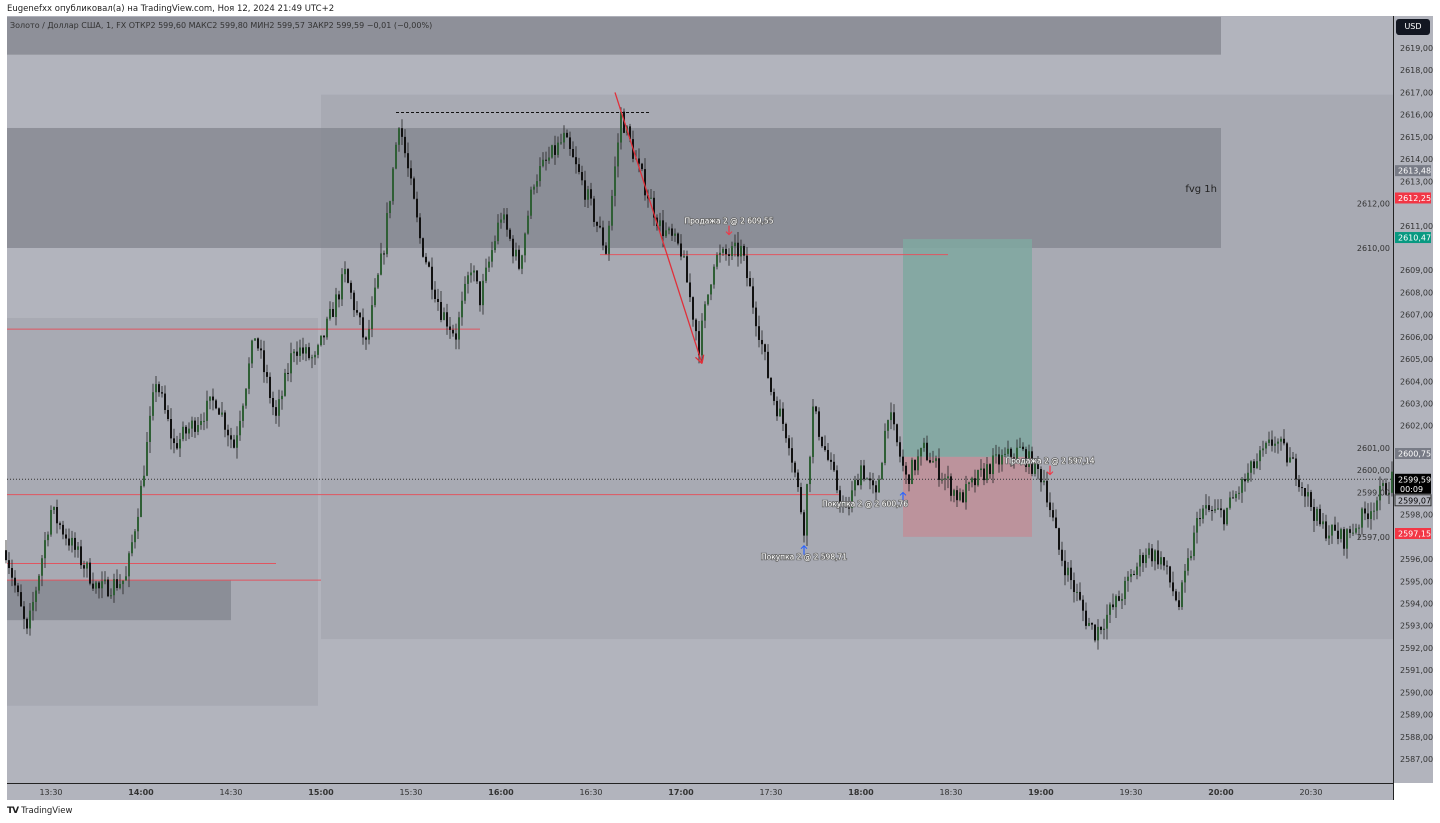 The width and height of the screenshot is (1440, 823). Describe the element at coordinates (804, 547) in the screenshot. I see `buy-arrow-head` at that location.